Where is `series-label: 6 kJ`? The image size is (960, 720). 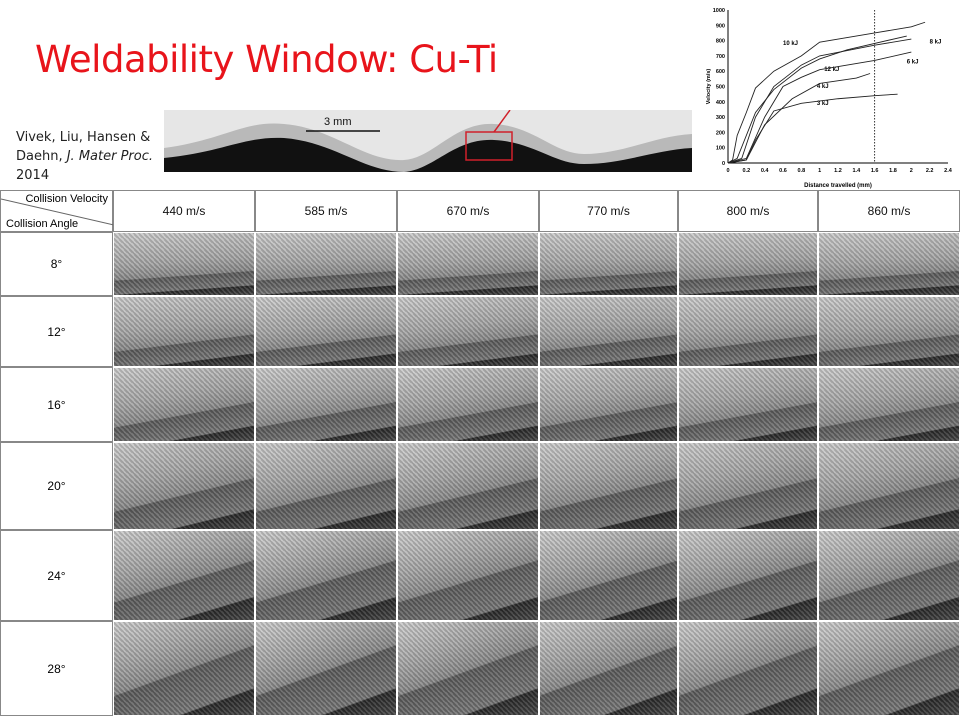 series-label: 6 kJ is located at coordinates (913, 63).